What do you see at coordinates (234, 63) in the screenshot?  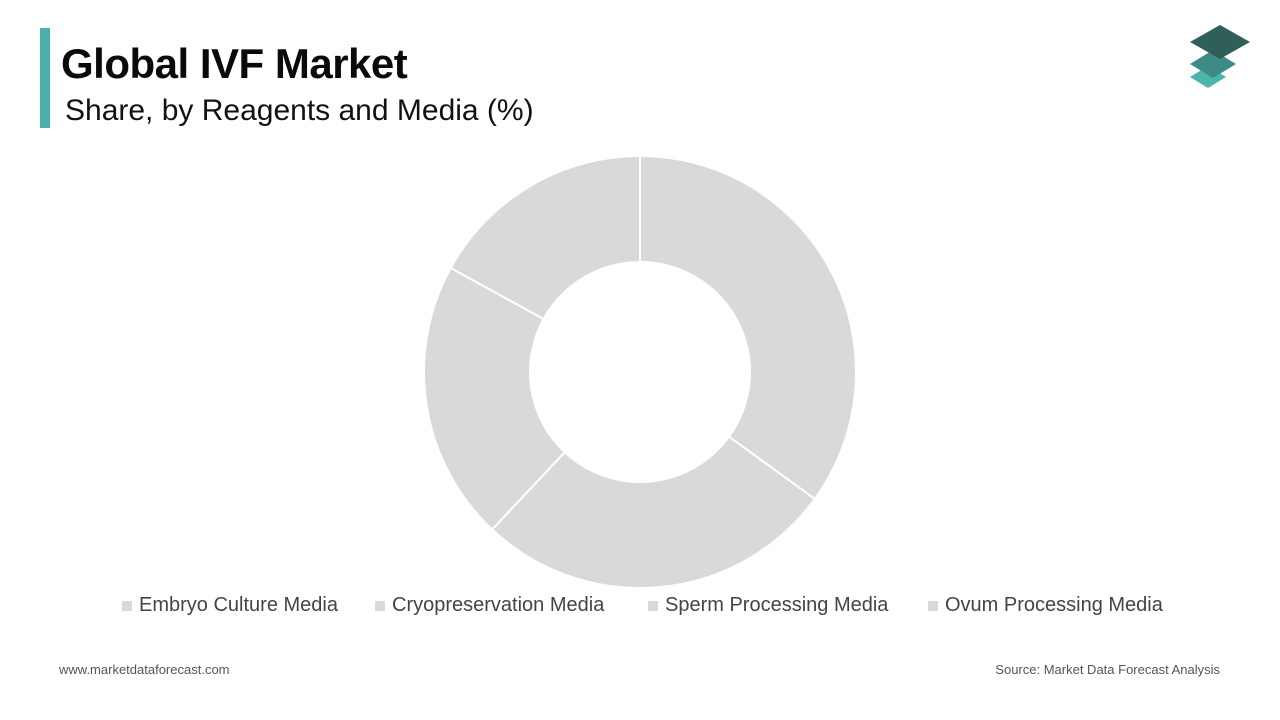 I see `page-title: Global IVF Market` at bounding box center [234, 63].